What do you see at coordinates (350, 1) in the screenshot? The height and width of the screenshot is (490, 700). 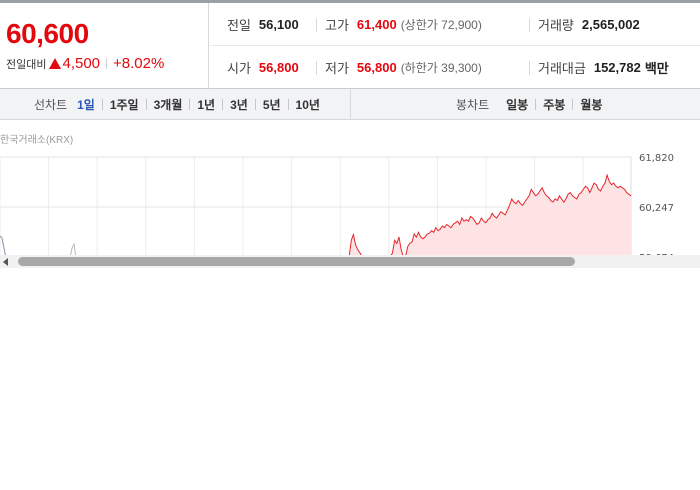 I see `top-border` at bounding box center [350, 1].